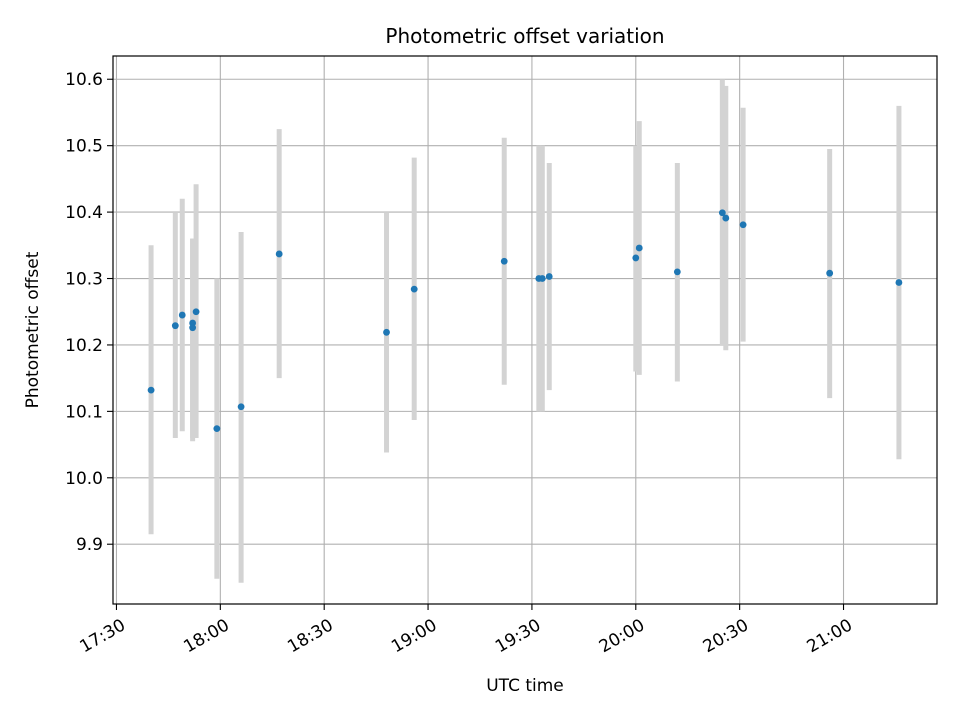  What do you see at coordinates (84, 346) in the screenshot?
I see `y-tick-label: 10.2` at bounding box center [84, 346].